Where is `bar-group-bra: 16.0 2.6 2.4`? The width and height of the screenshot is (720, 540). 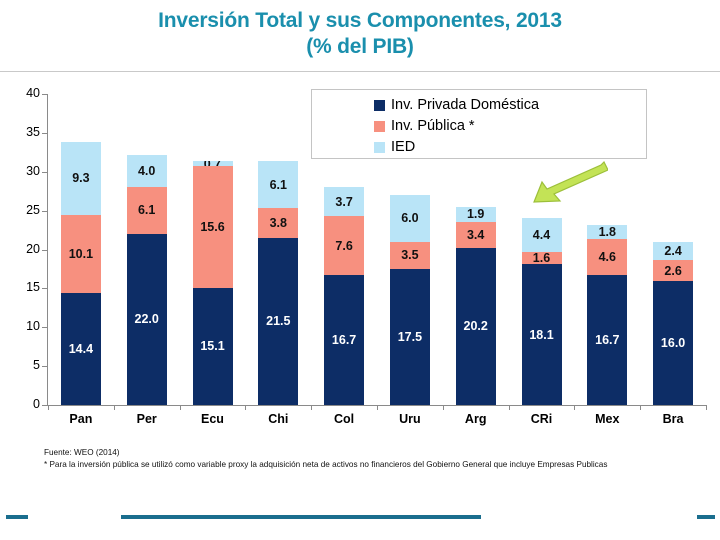
bar-group-bra: 16.0 2.6 2.4 is located at coordinates (673, 249).